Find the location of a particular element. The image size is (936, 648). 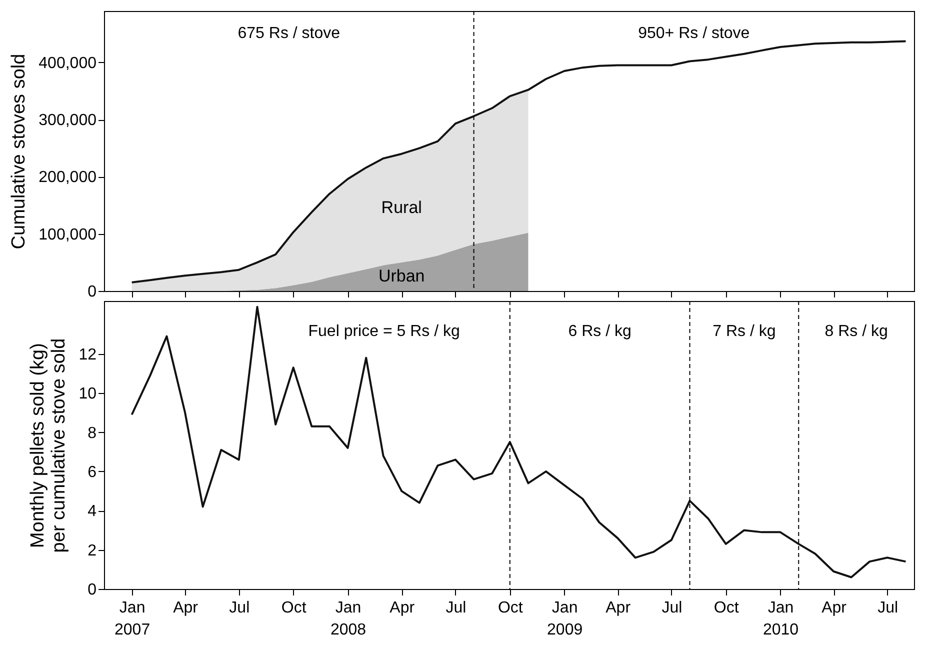

y-tick-label: 400,000 is located at coordinates (67, 63).